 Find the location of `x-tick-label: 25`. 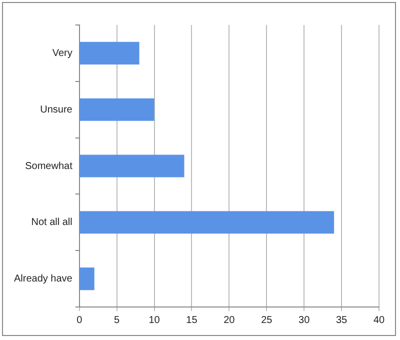

x-tick-label: 25 is located at coordinates (267, 320).